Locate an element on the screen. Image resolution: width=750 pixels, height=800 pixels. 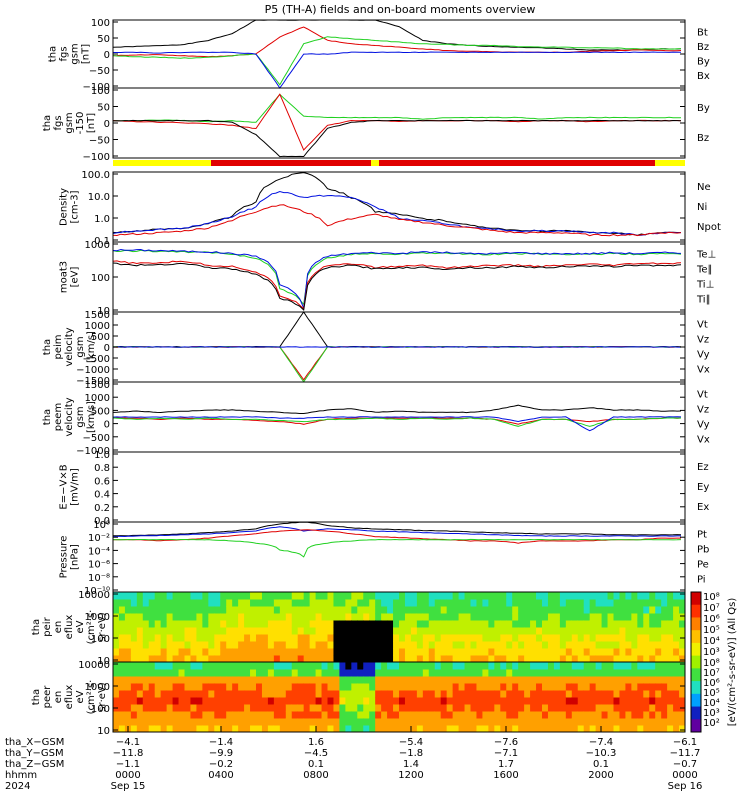
panel-peem_velocity is located at coordinates (399, 417).